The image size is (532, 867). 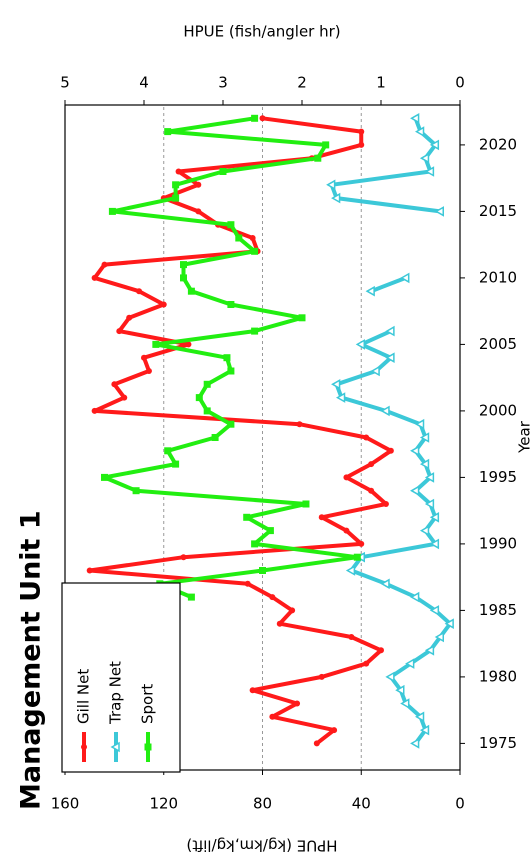 What do you see at coordinates (498, 211) in the screenshot?
I see `x-tick-label: 2015` at bounding box center [498, 211].